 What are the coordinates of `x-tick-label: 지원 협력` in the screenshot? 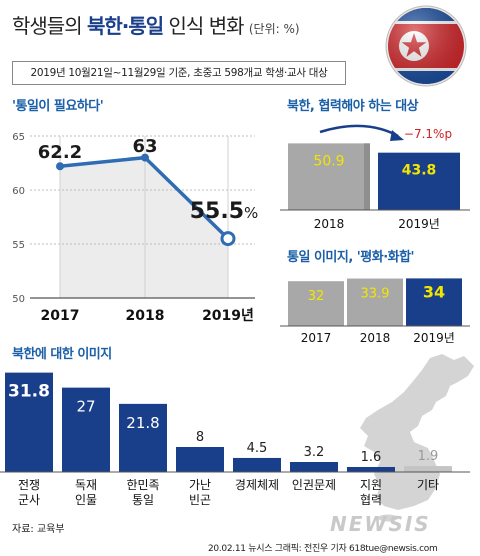 It's located at (371, 492).